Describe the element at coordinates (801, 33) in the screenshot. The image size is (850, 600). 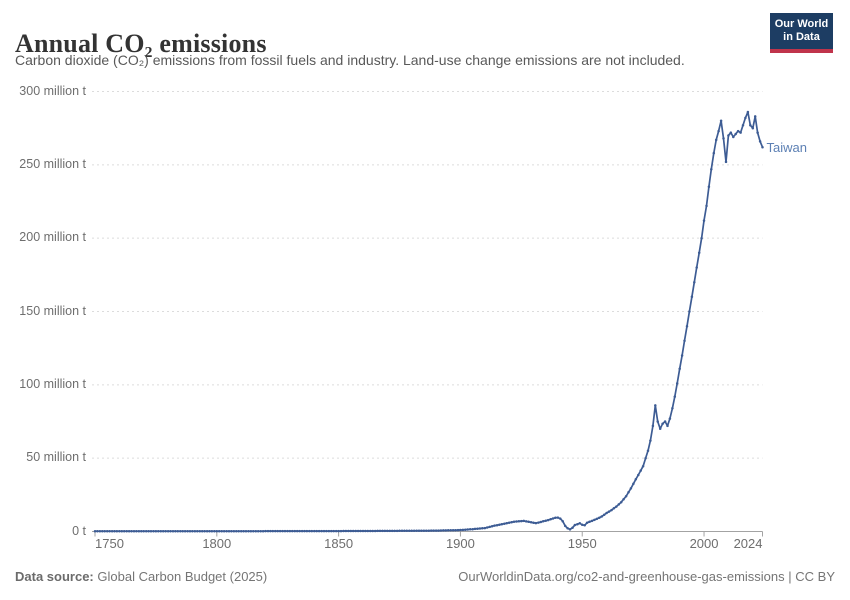
I see `owid-logo: Our World in Data` at that location.